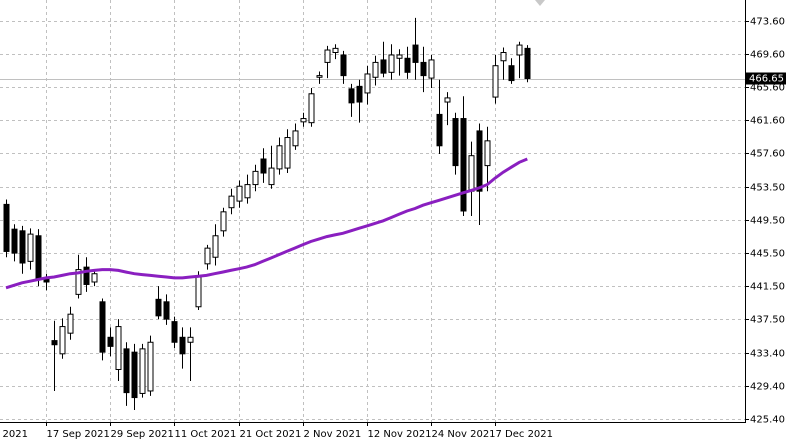 The height and width of the screenshot is (444, 787). What do you see at coordinates (540, 3) in the screenshot?
I see `shift-marker` at bounding box center [540, 3].